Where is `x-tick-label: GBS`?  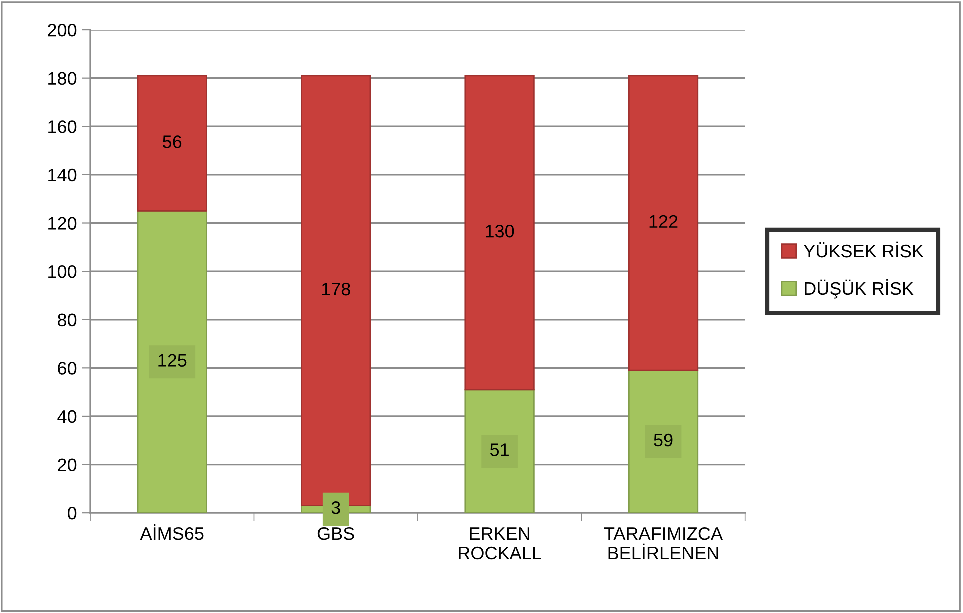 x-tick-label: GBS is located at coordinates (336, 533).